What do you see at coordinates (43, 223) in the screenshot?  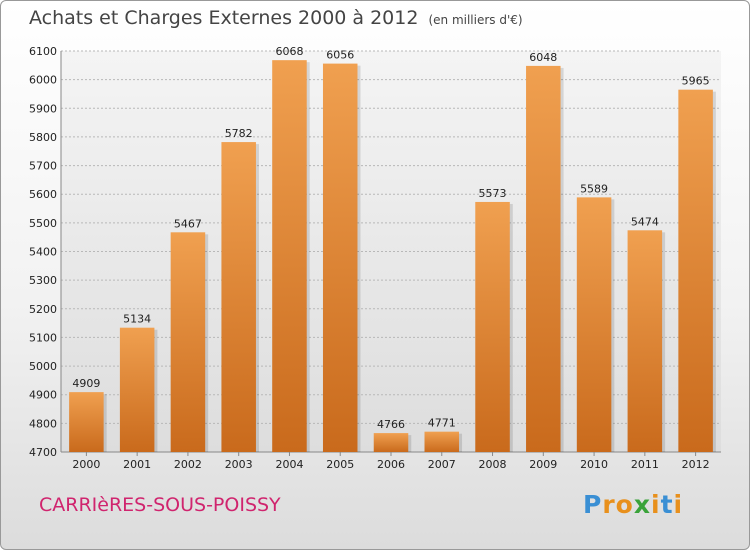 I see `y-tick-label: 5500` at bounding box center [43, 223].